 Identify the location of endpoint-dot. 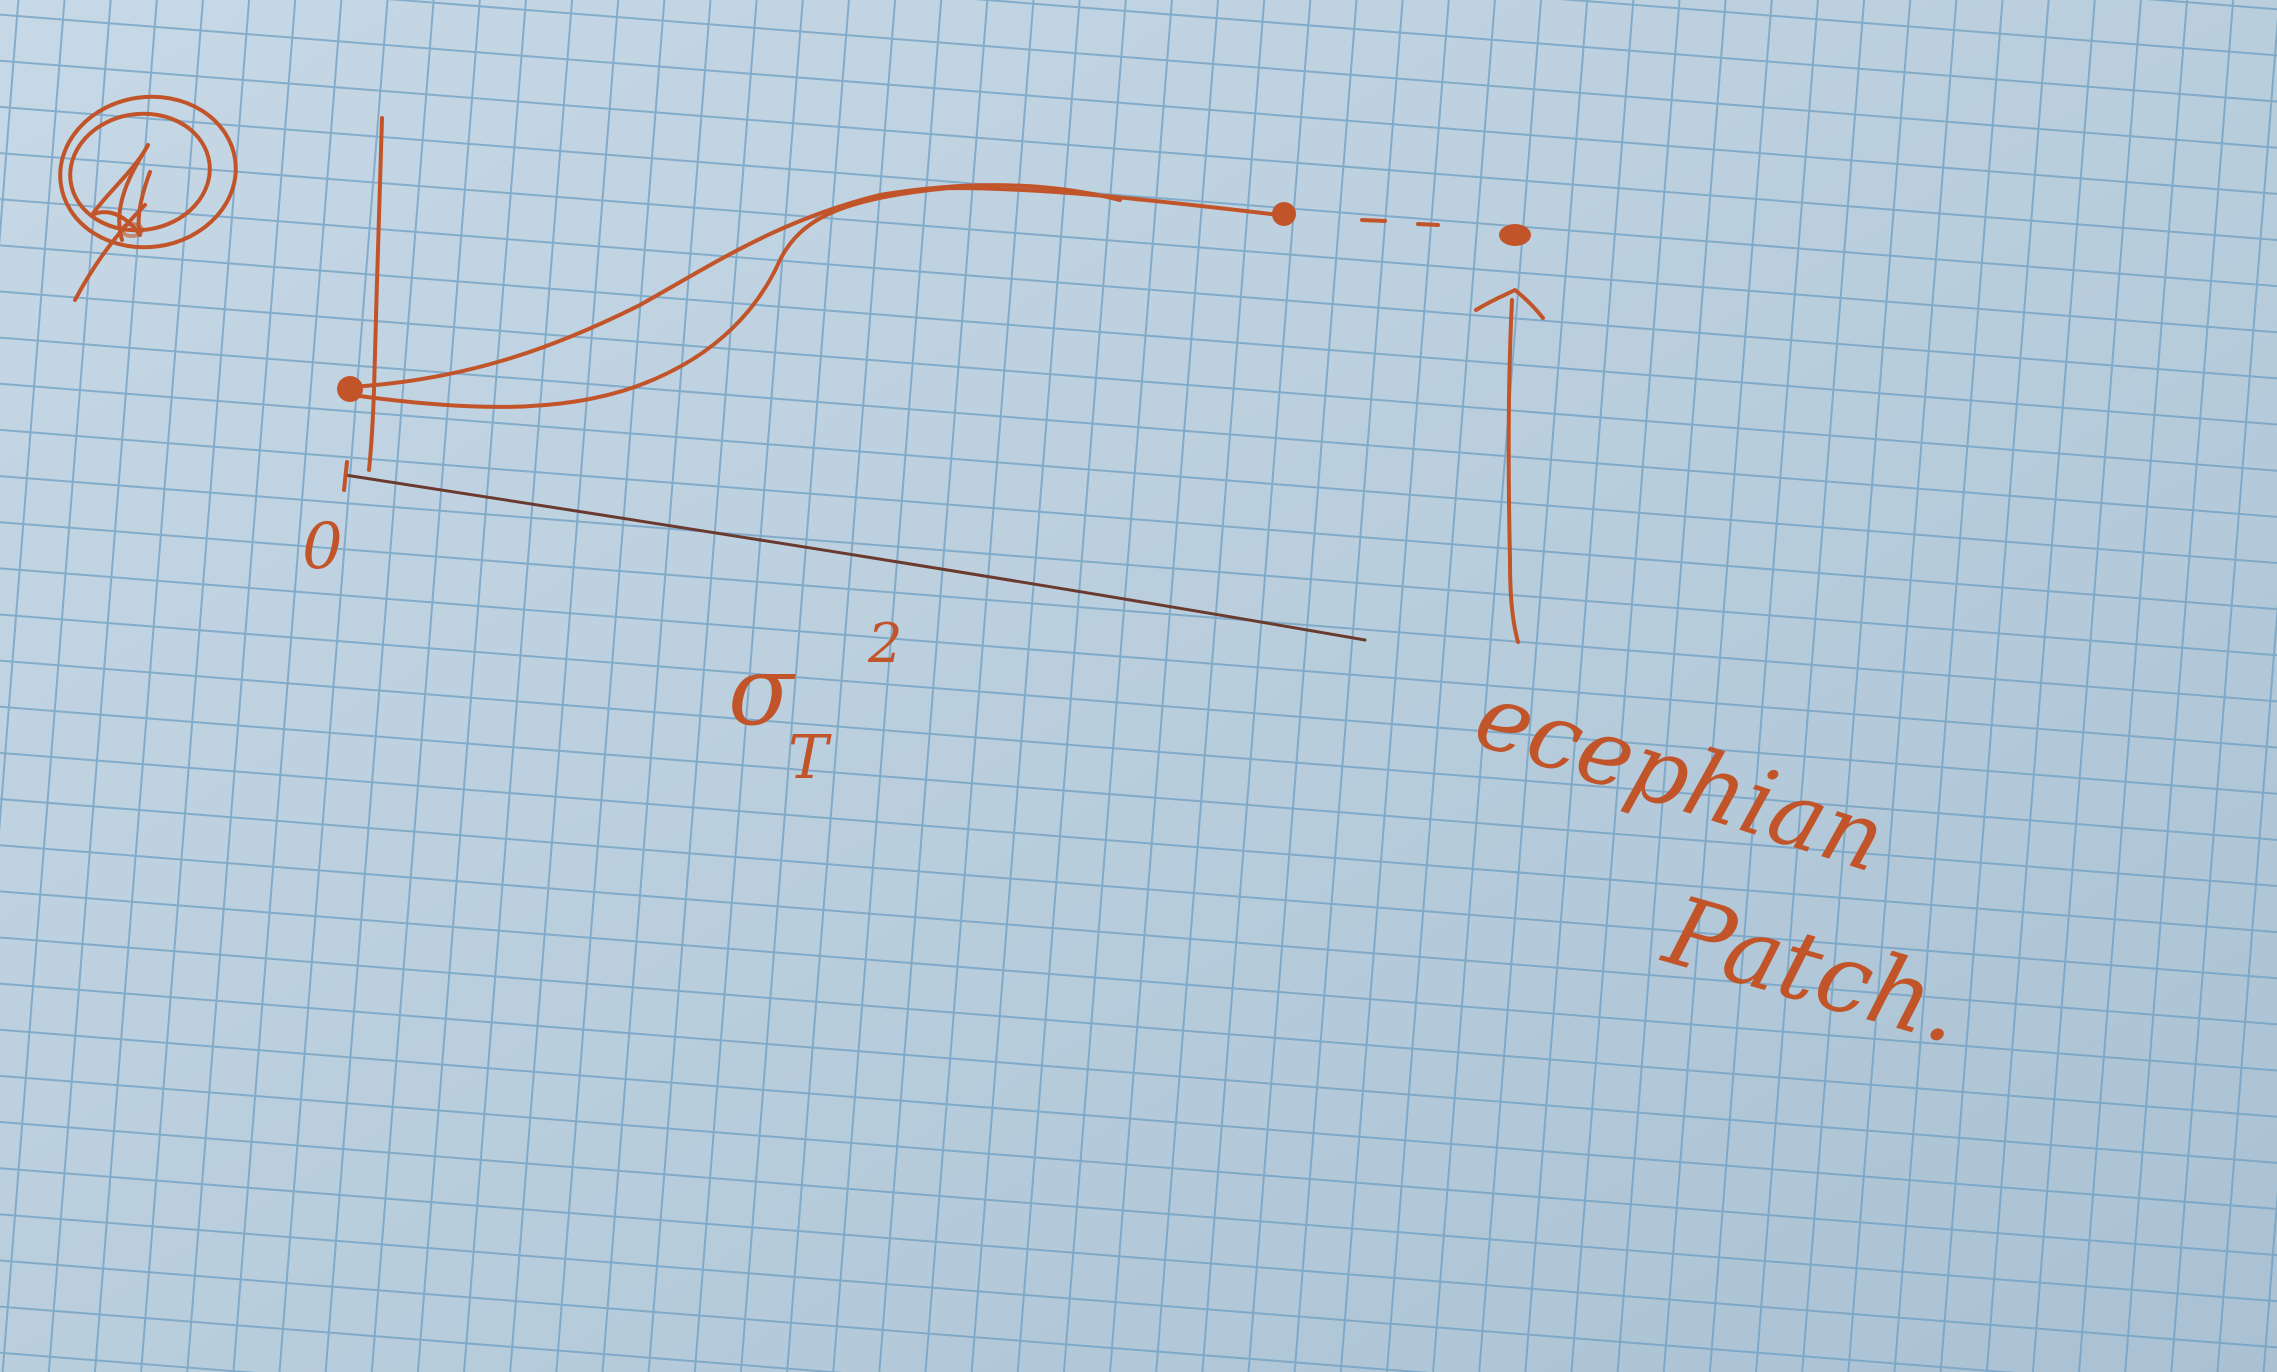
(1284, 214).